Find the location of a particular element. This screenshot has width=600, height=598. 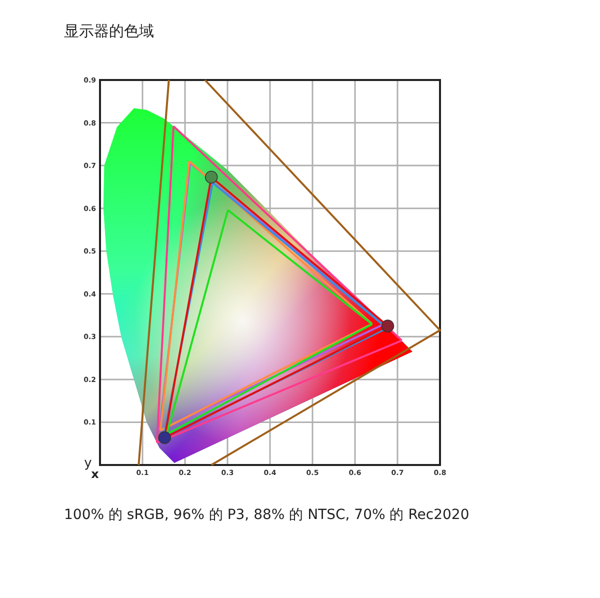

chart-title: 显示器的色域 is located at coordinates (109, 31).